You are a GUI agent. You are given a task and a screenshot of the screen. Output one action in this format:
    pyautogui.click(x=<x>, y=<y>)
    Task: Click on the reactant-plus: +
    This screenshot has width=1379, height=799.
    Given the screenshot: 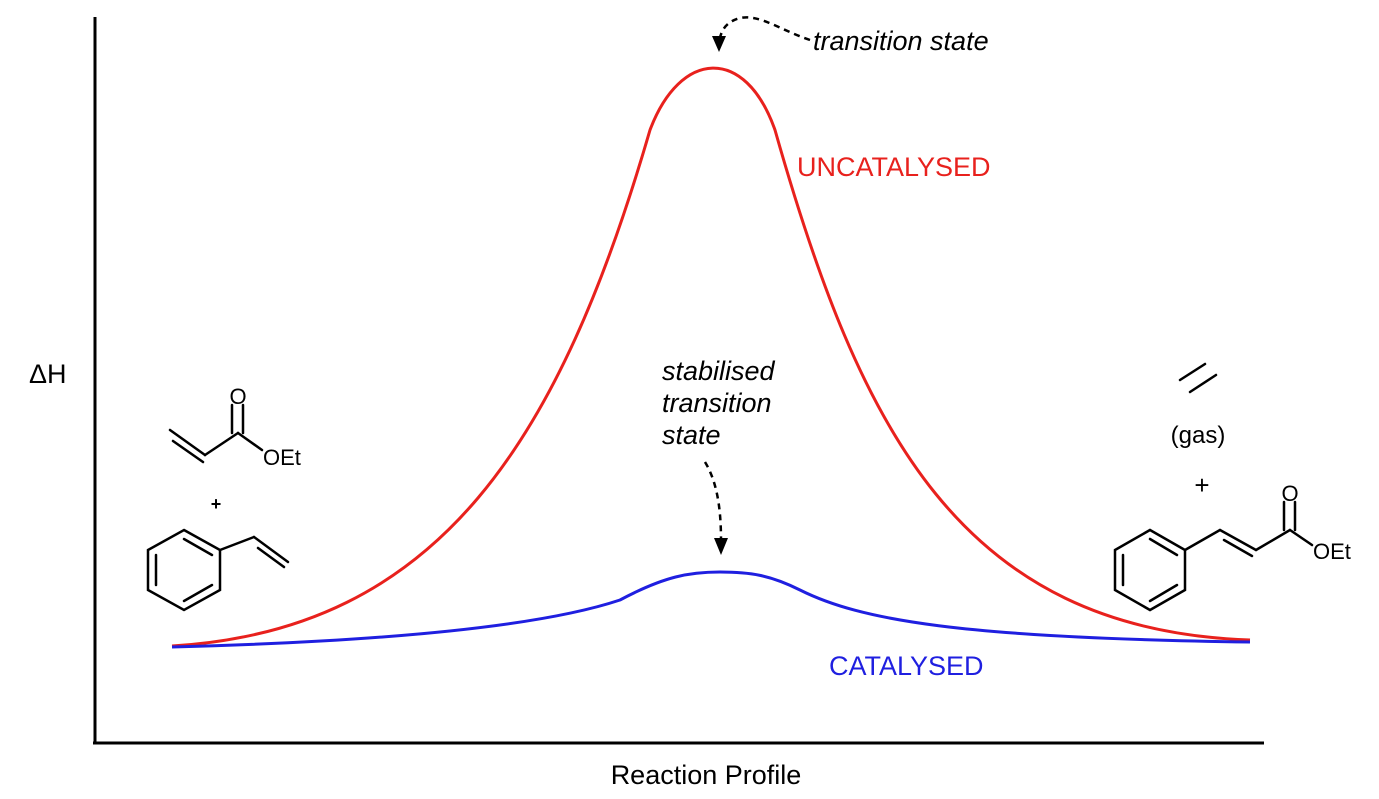 What is the action you would take?
    pyautogui.click(x=216, y=504)
    